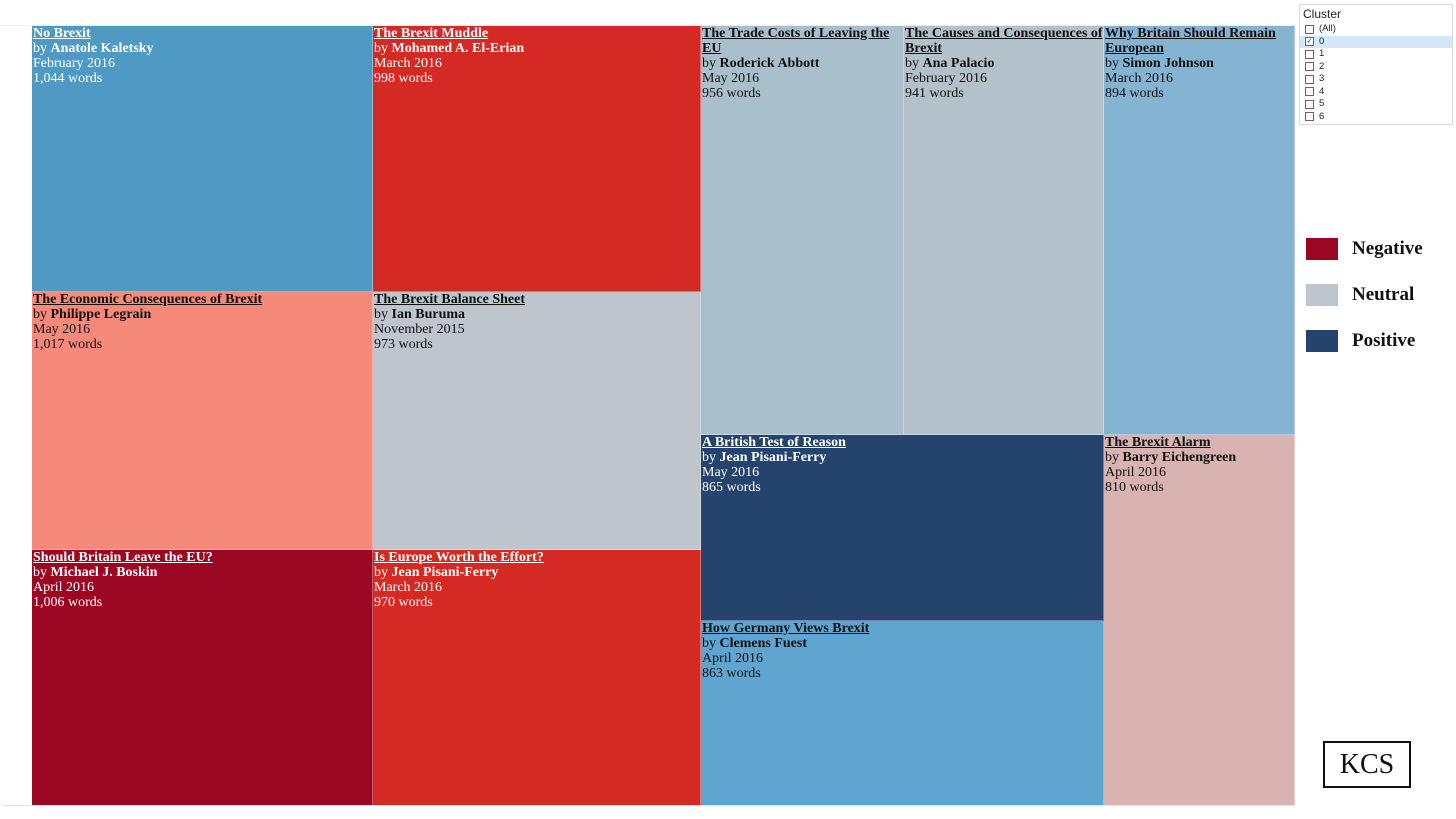 Image resolution: width=1456 pixels, height=819 pixels. What do you see at coordinates (202, 314) in the screenshot?
I see `article-author: by Philippe Legrain` at bounding box center [202, 314].